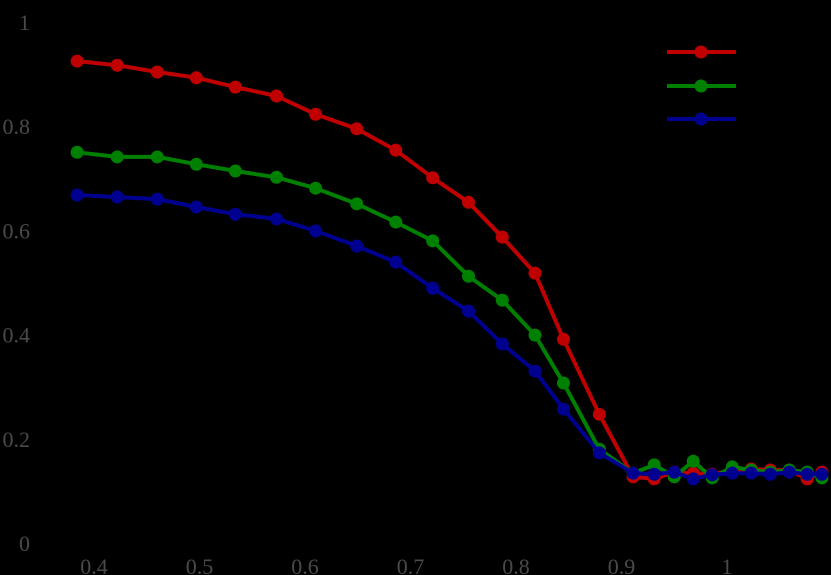 The height and width of the screenshot is (575, 831). Describe the element at coordinates (24, 22) in the screenshot. I see `y-tick-label: 1` at that location.